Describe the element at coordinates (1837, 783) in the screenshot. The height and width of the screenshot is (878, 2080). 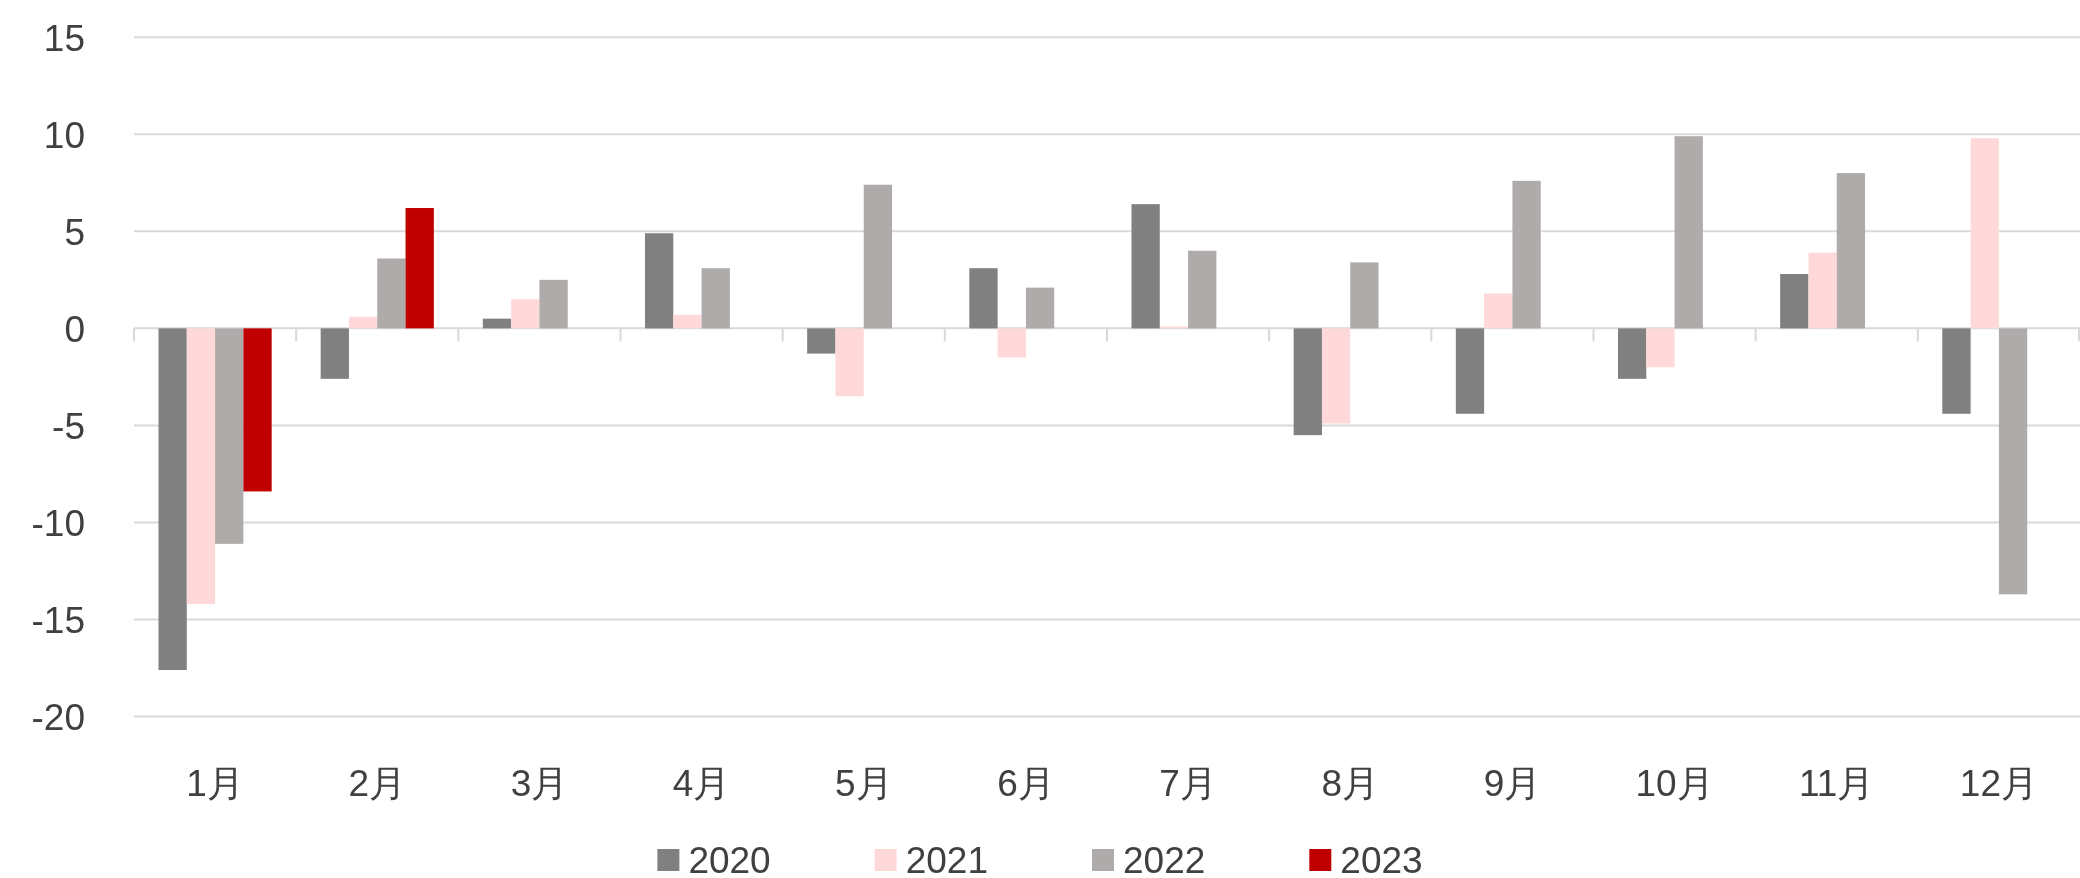
I see `x-tick-label: 11月` at that location.